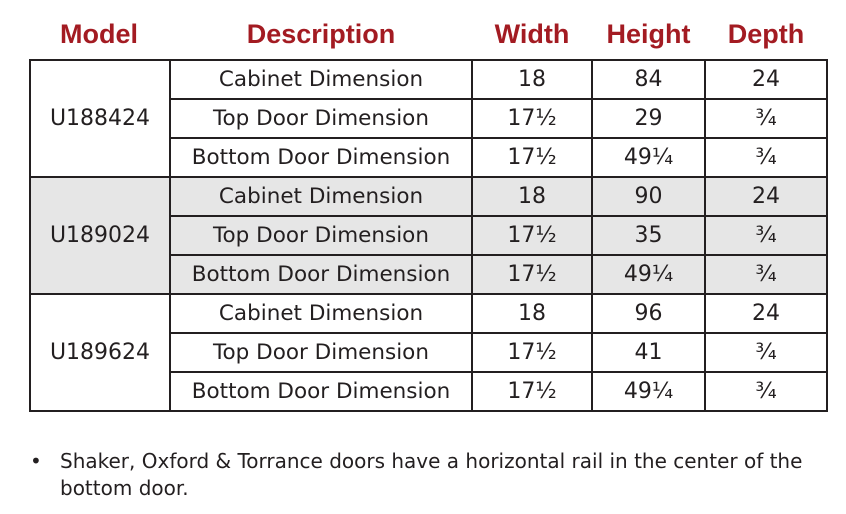 Image resolution: width=846 pixels, height=514 pixels. I want to click on table-row: Top Door Dimension 17½ 35 ¾, so click(429, 235).